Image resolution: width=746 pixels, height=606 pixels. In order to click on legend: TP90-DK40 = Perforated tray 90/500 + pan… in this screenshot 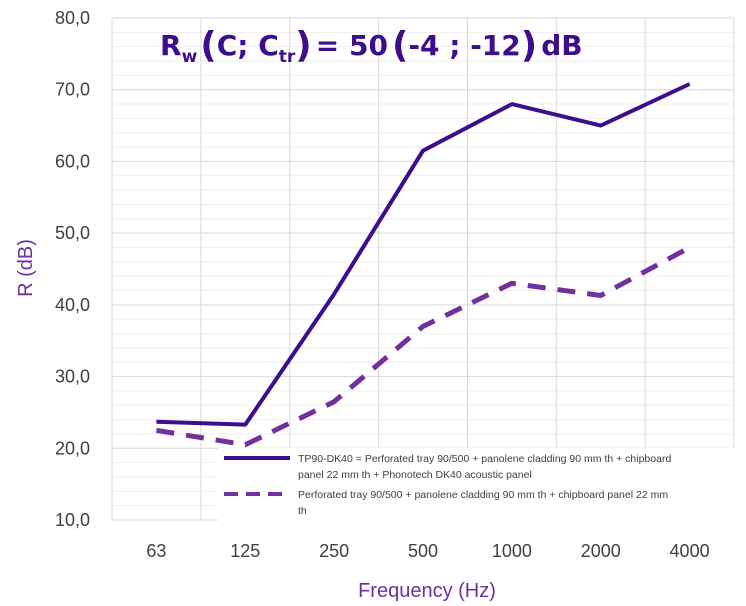, I will do `click(478, 485)`.